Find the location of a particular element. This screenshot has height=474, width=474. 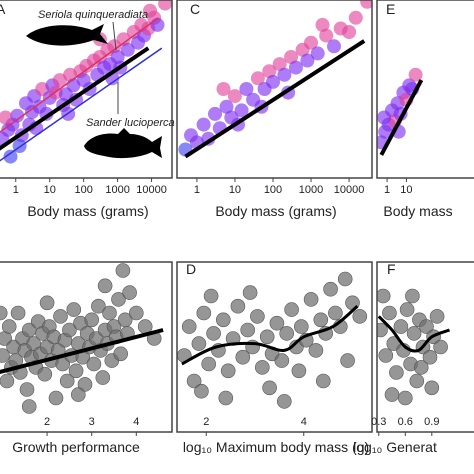

panel-f: 0.3 0.6 0.9 log₁₀ Generat F is located at coordinates (413, 358).